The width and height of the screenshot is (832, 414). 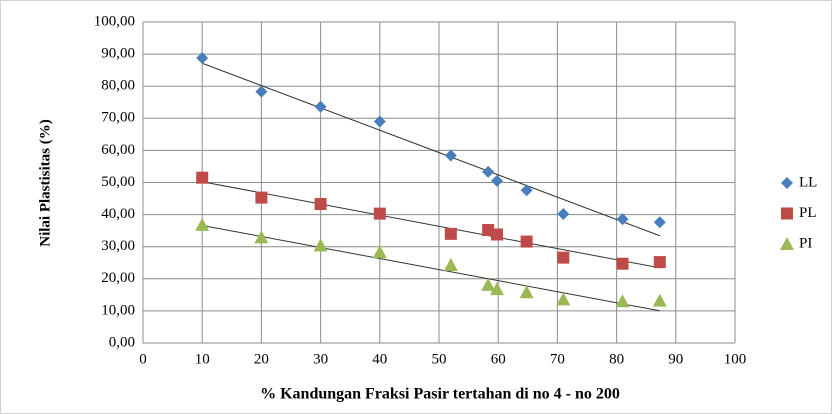 I want to click on x-tick-label: 20, so click(x=261, y=359).